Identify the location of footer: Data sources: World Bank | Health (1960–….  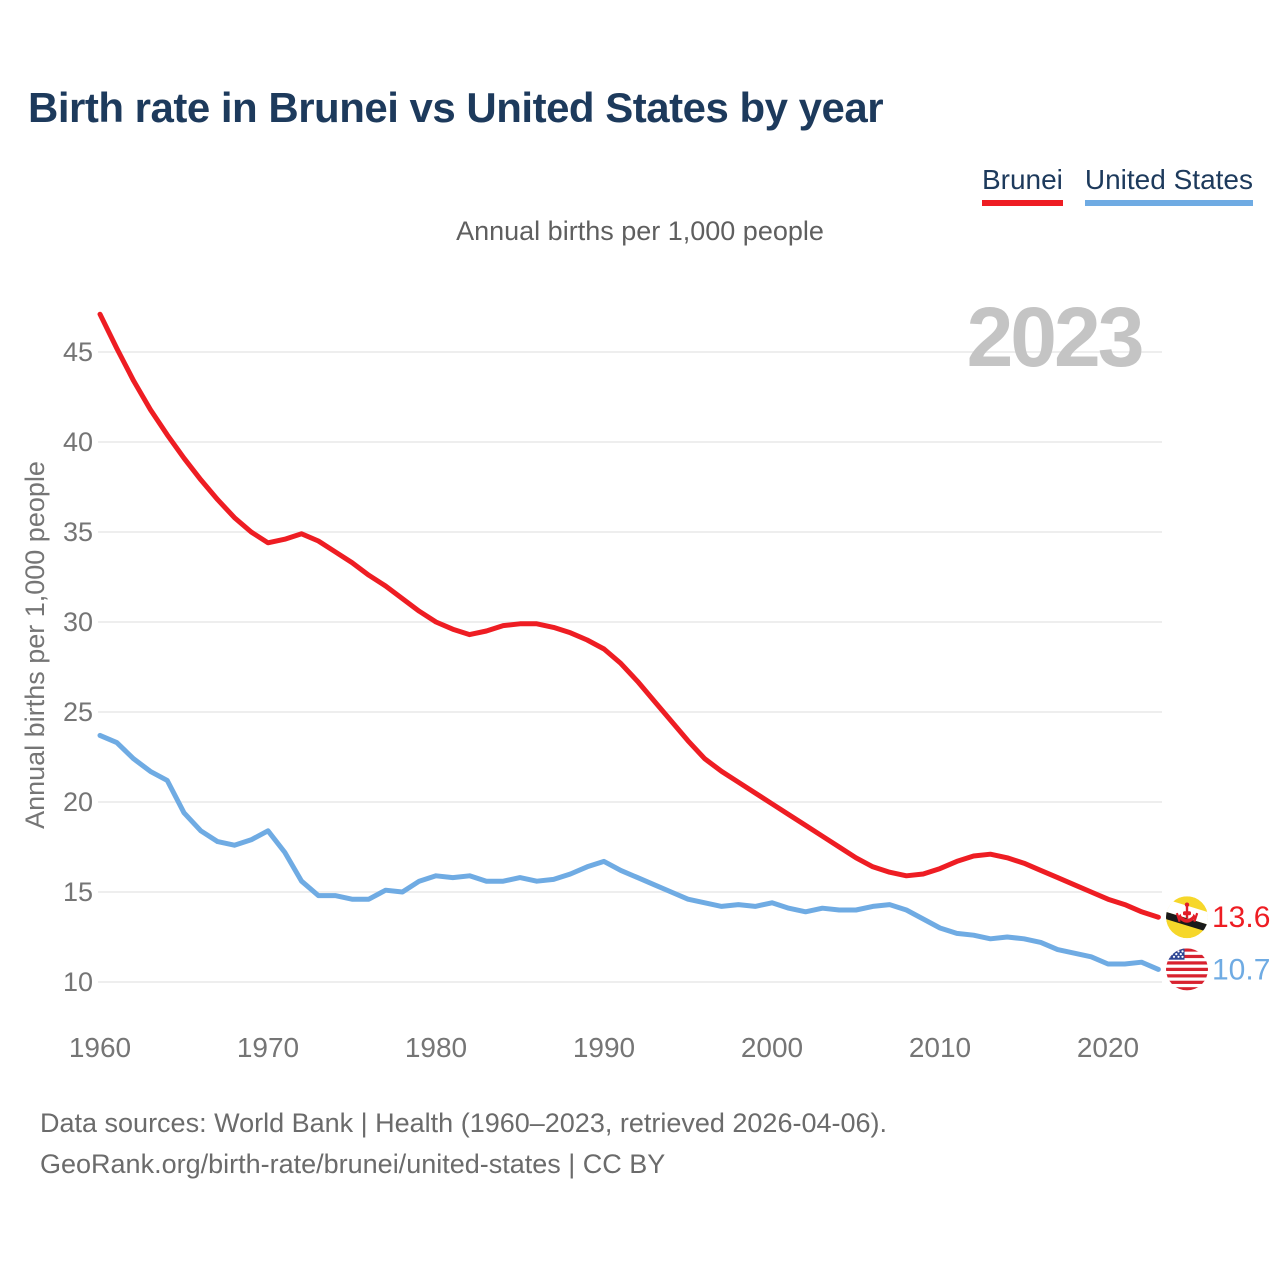
(463, 1144).